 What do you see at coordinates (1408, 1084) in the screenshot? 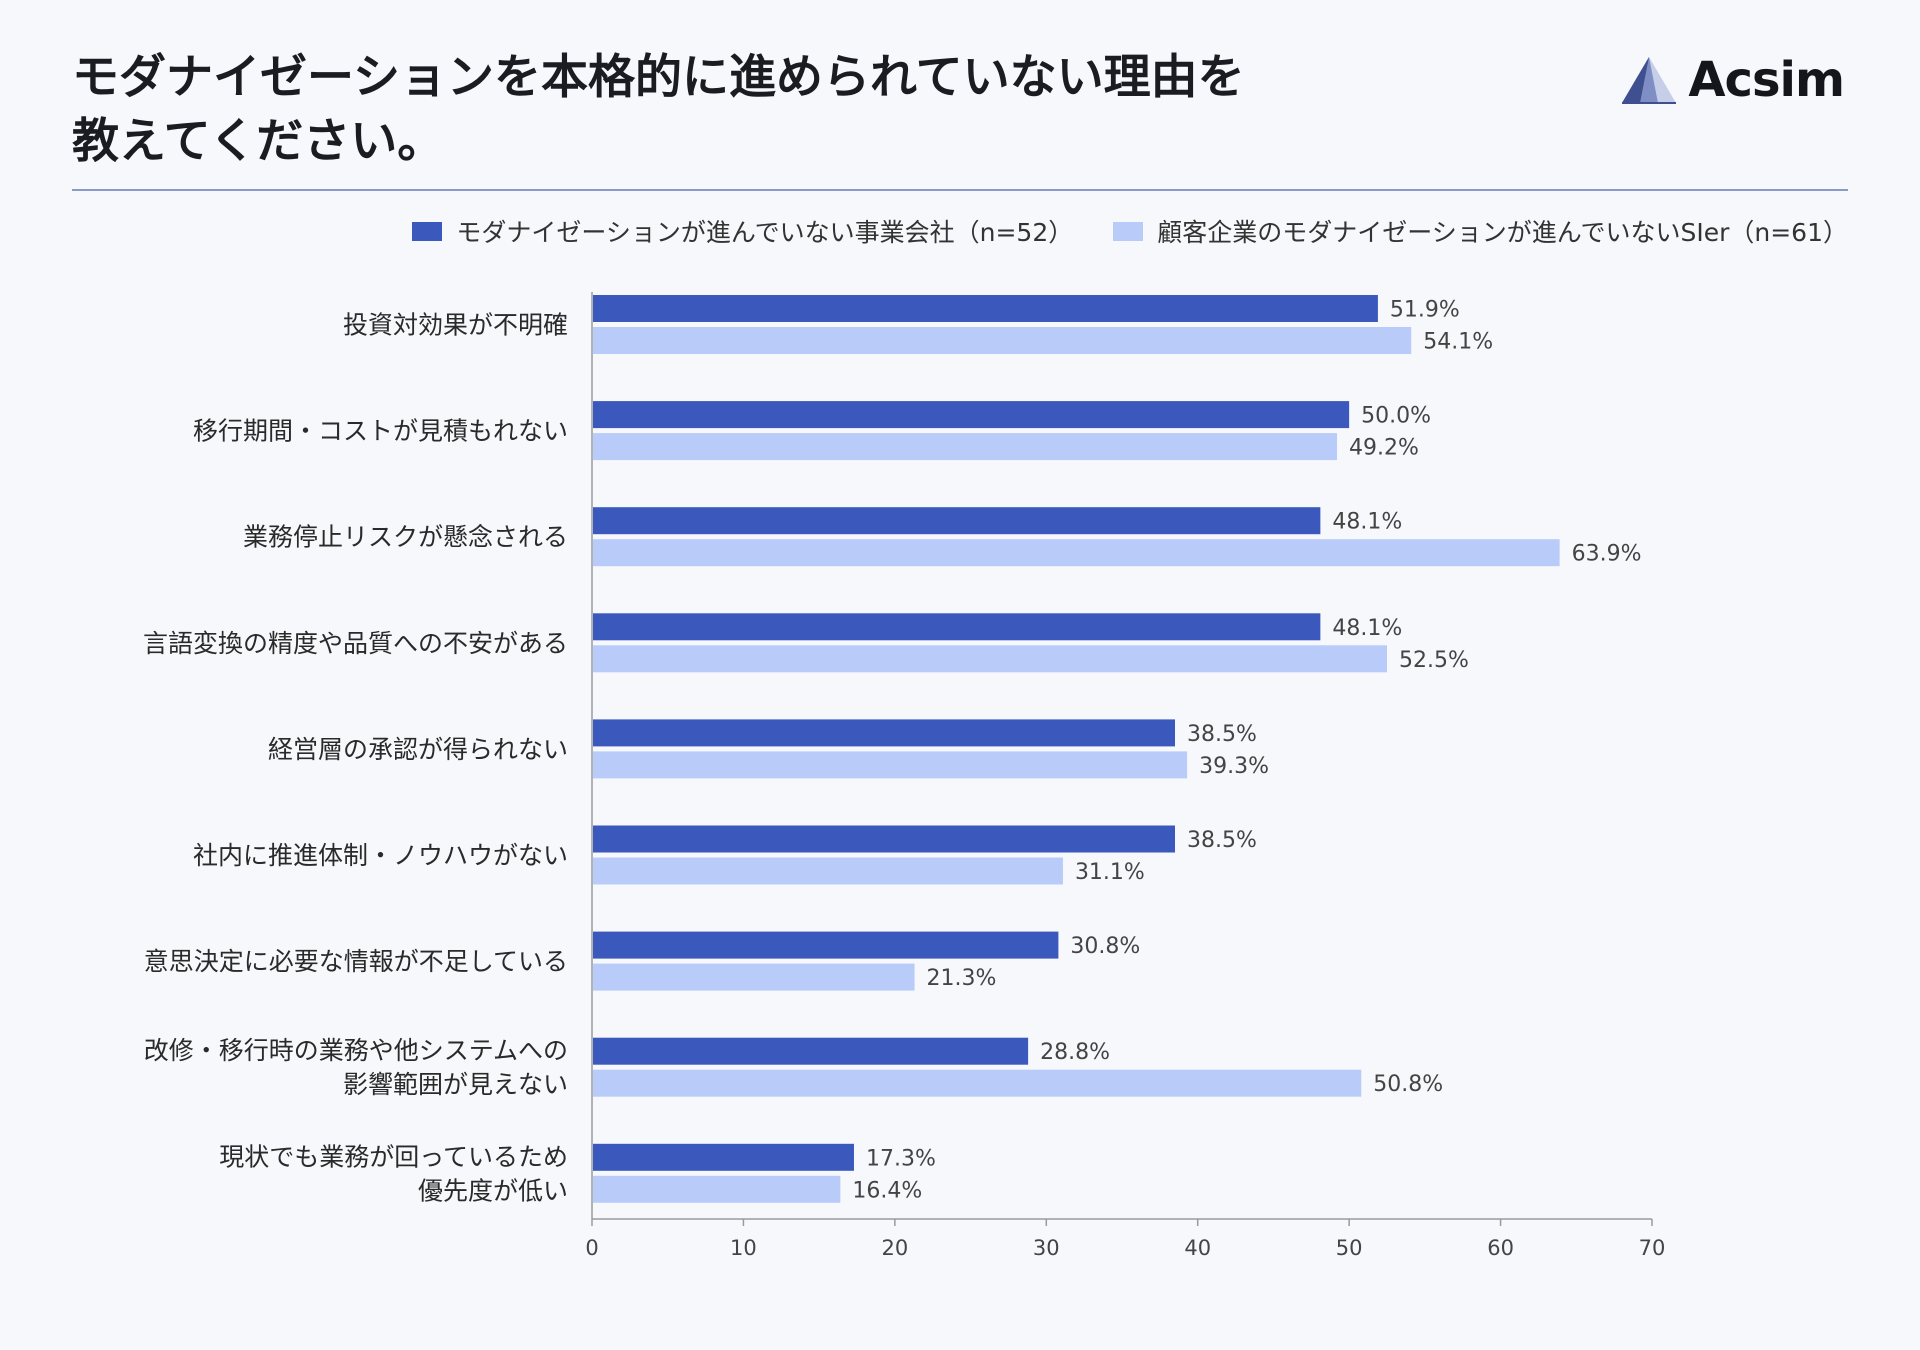
I see `data-label: 50.8%` at bounding box center [1408, 1084].